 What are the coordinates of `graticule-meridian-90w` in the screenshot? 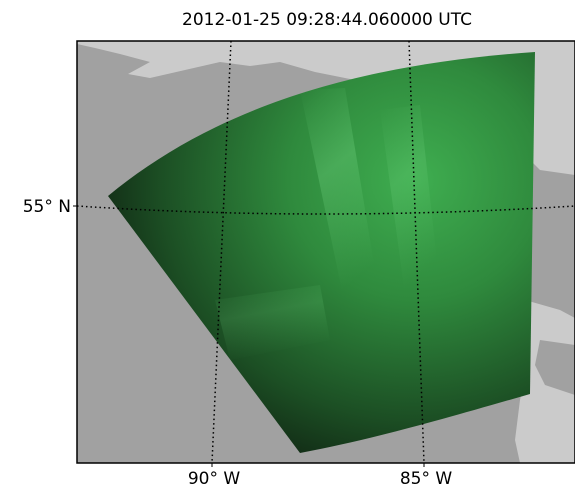 It's located at (221, 252).